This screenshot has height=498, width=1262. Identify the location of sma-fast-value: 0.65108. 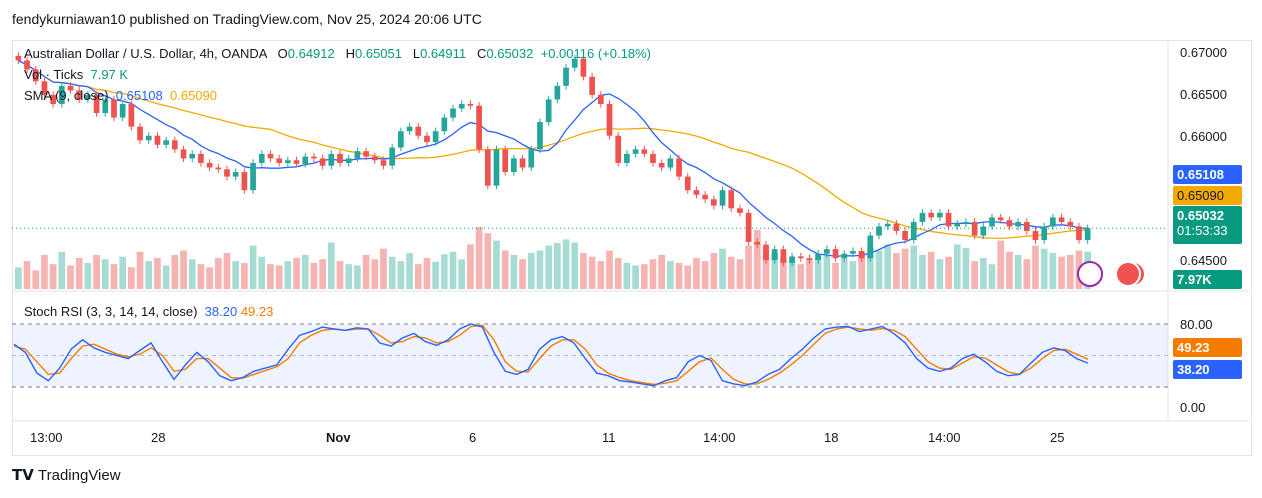
(139, 95).